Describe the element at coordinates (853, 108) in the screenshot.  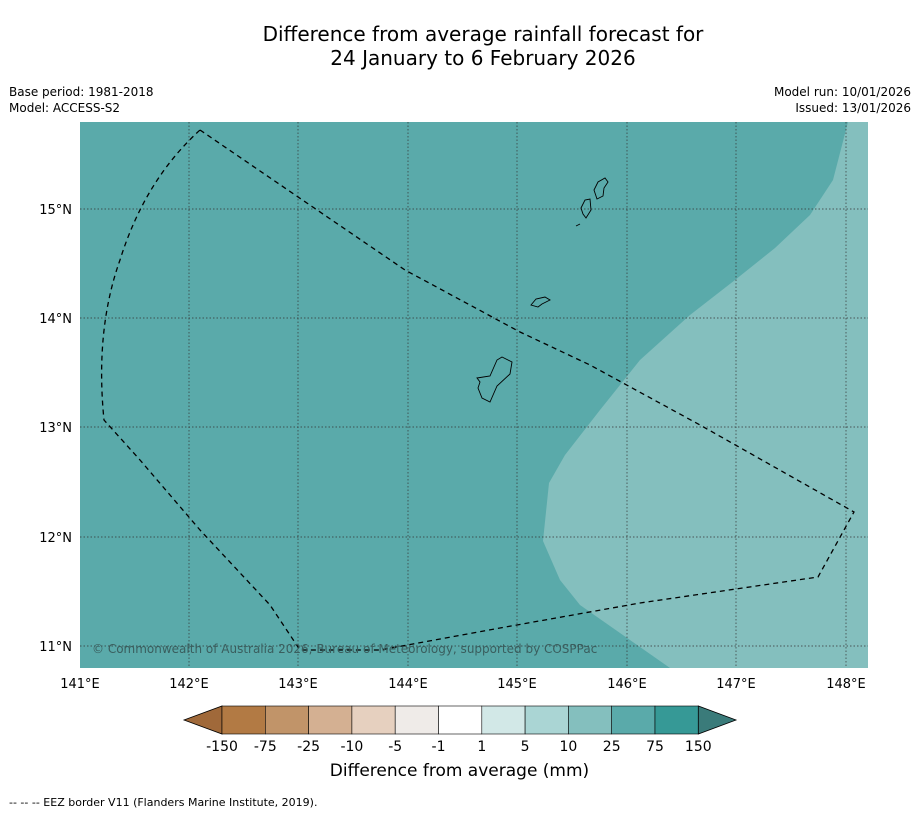
I see `issued-date: Issued: 13/01/2026` at that location.